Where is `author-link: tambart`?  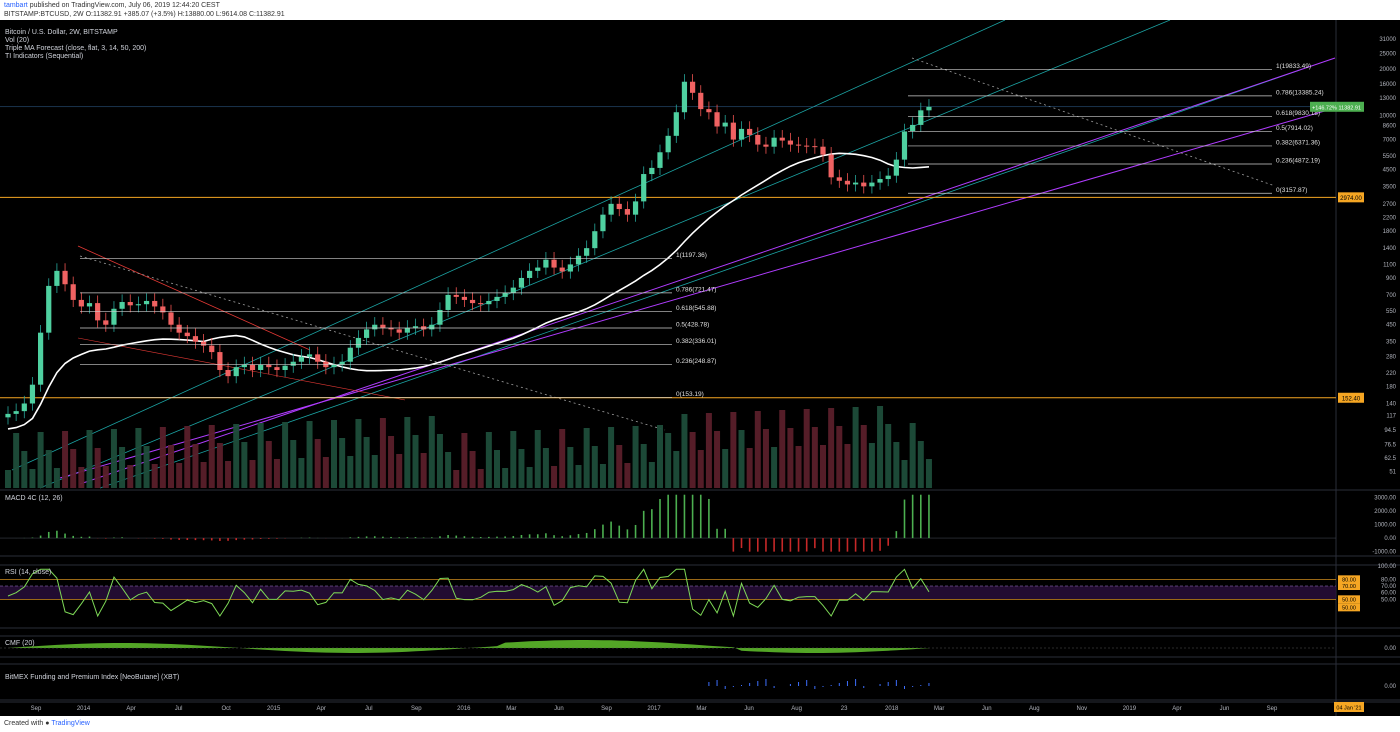
author-link: tambart is located at coordinates (16, 5).